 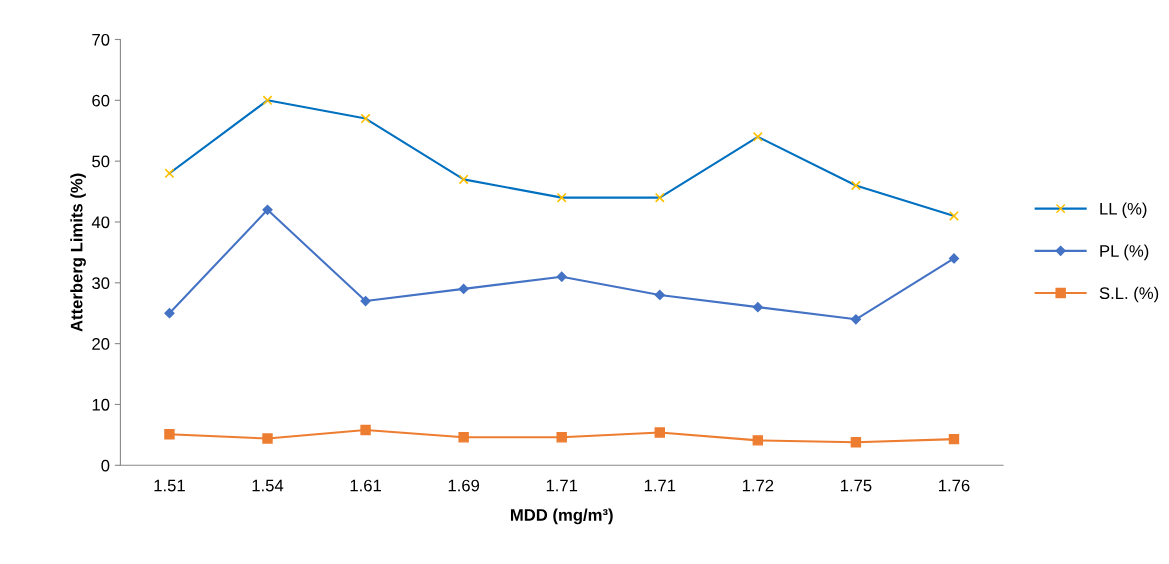 I want to click on x-tick-label: 1.69, so click(x=464, y=485).